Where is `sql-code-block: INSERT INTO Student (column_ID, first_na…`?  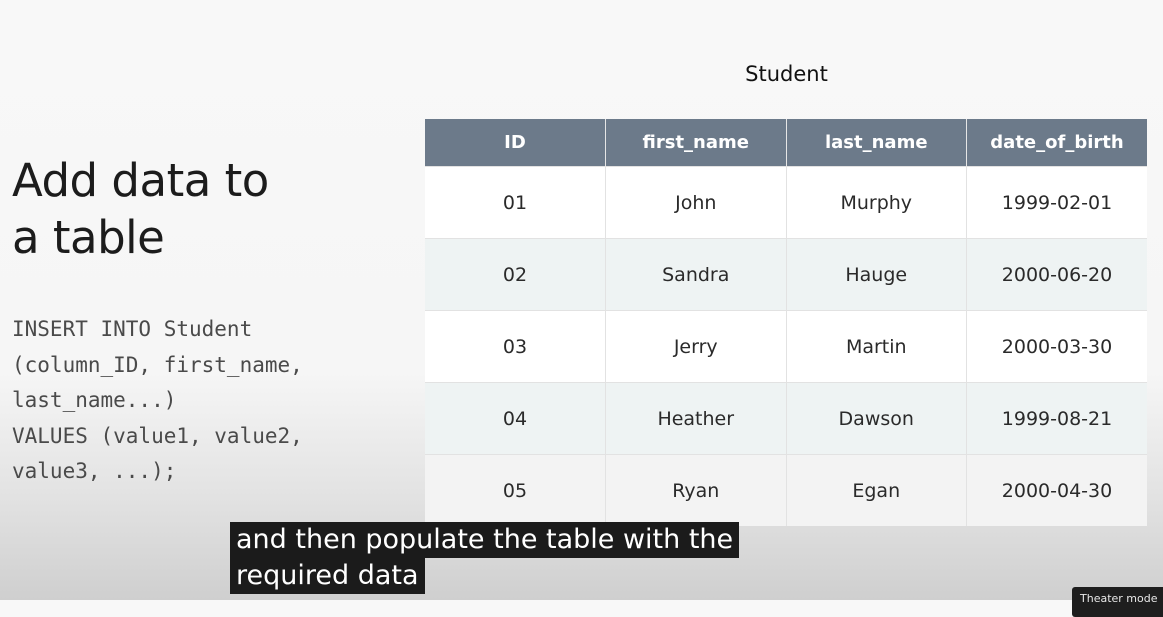
sql-code-block: INSERT INTO Student (column_ID, first_na… is located at coordinates (157, 401).